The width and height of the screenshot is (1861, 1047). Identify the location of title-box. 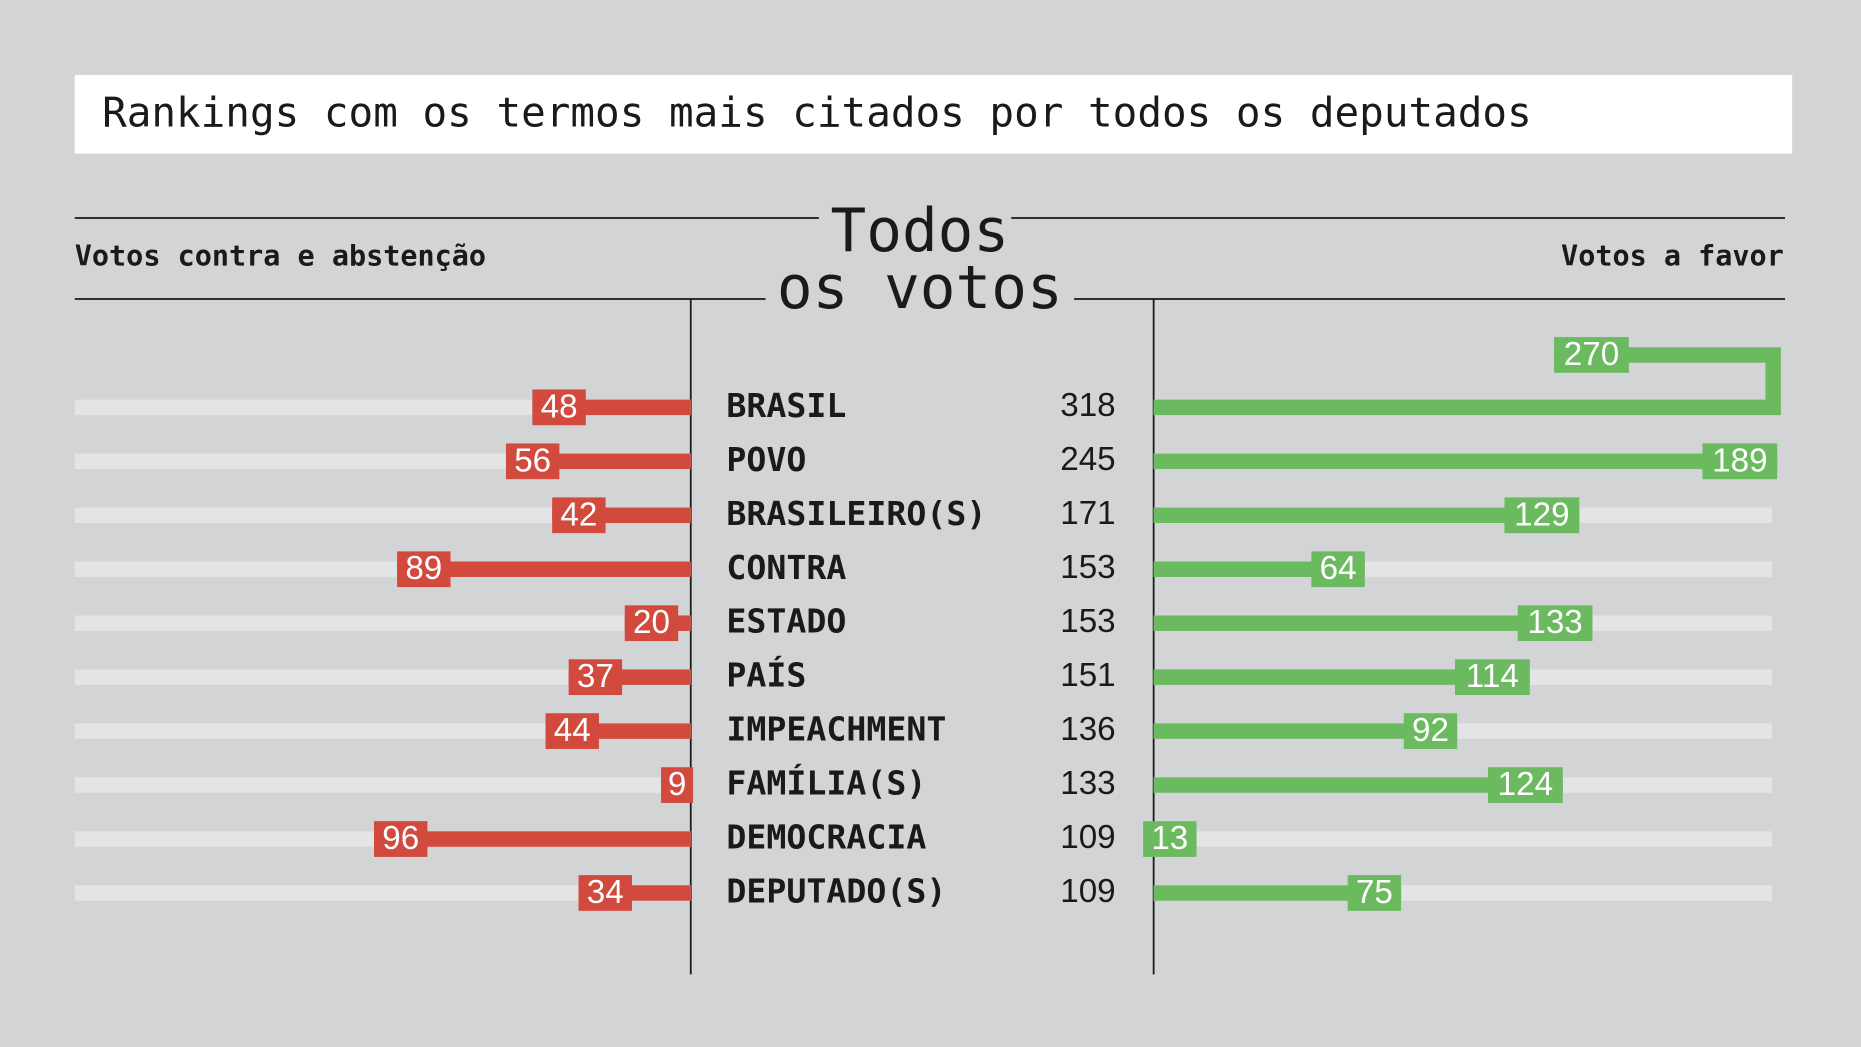
(933, 114).